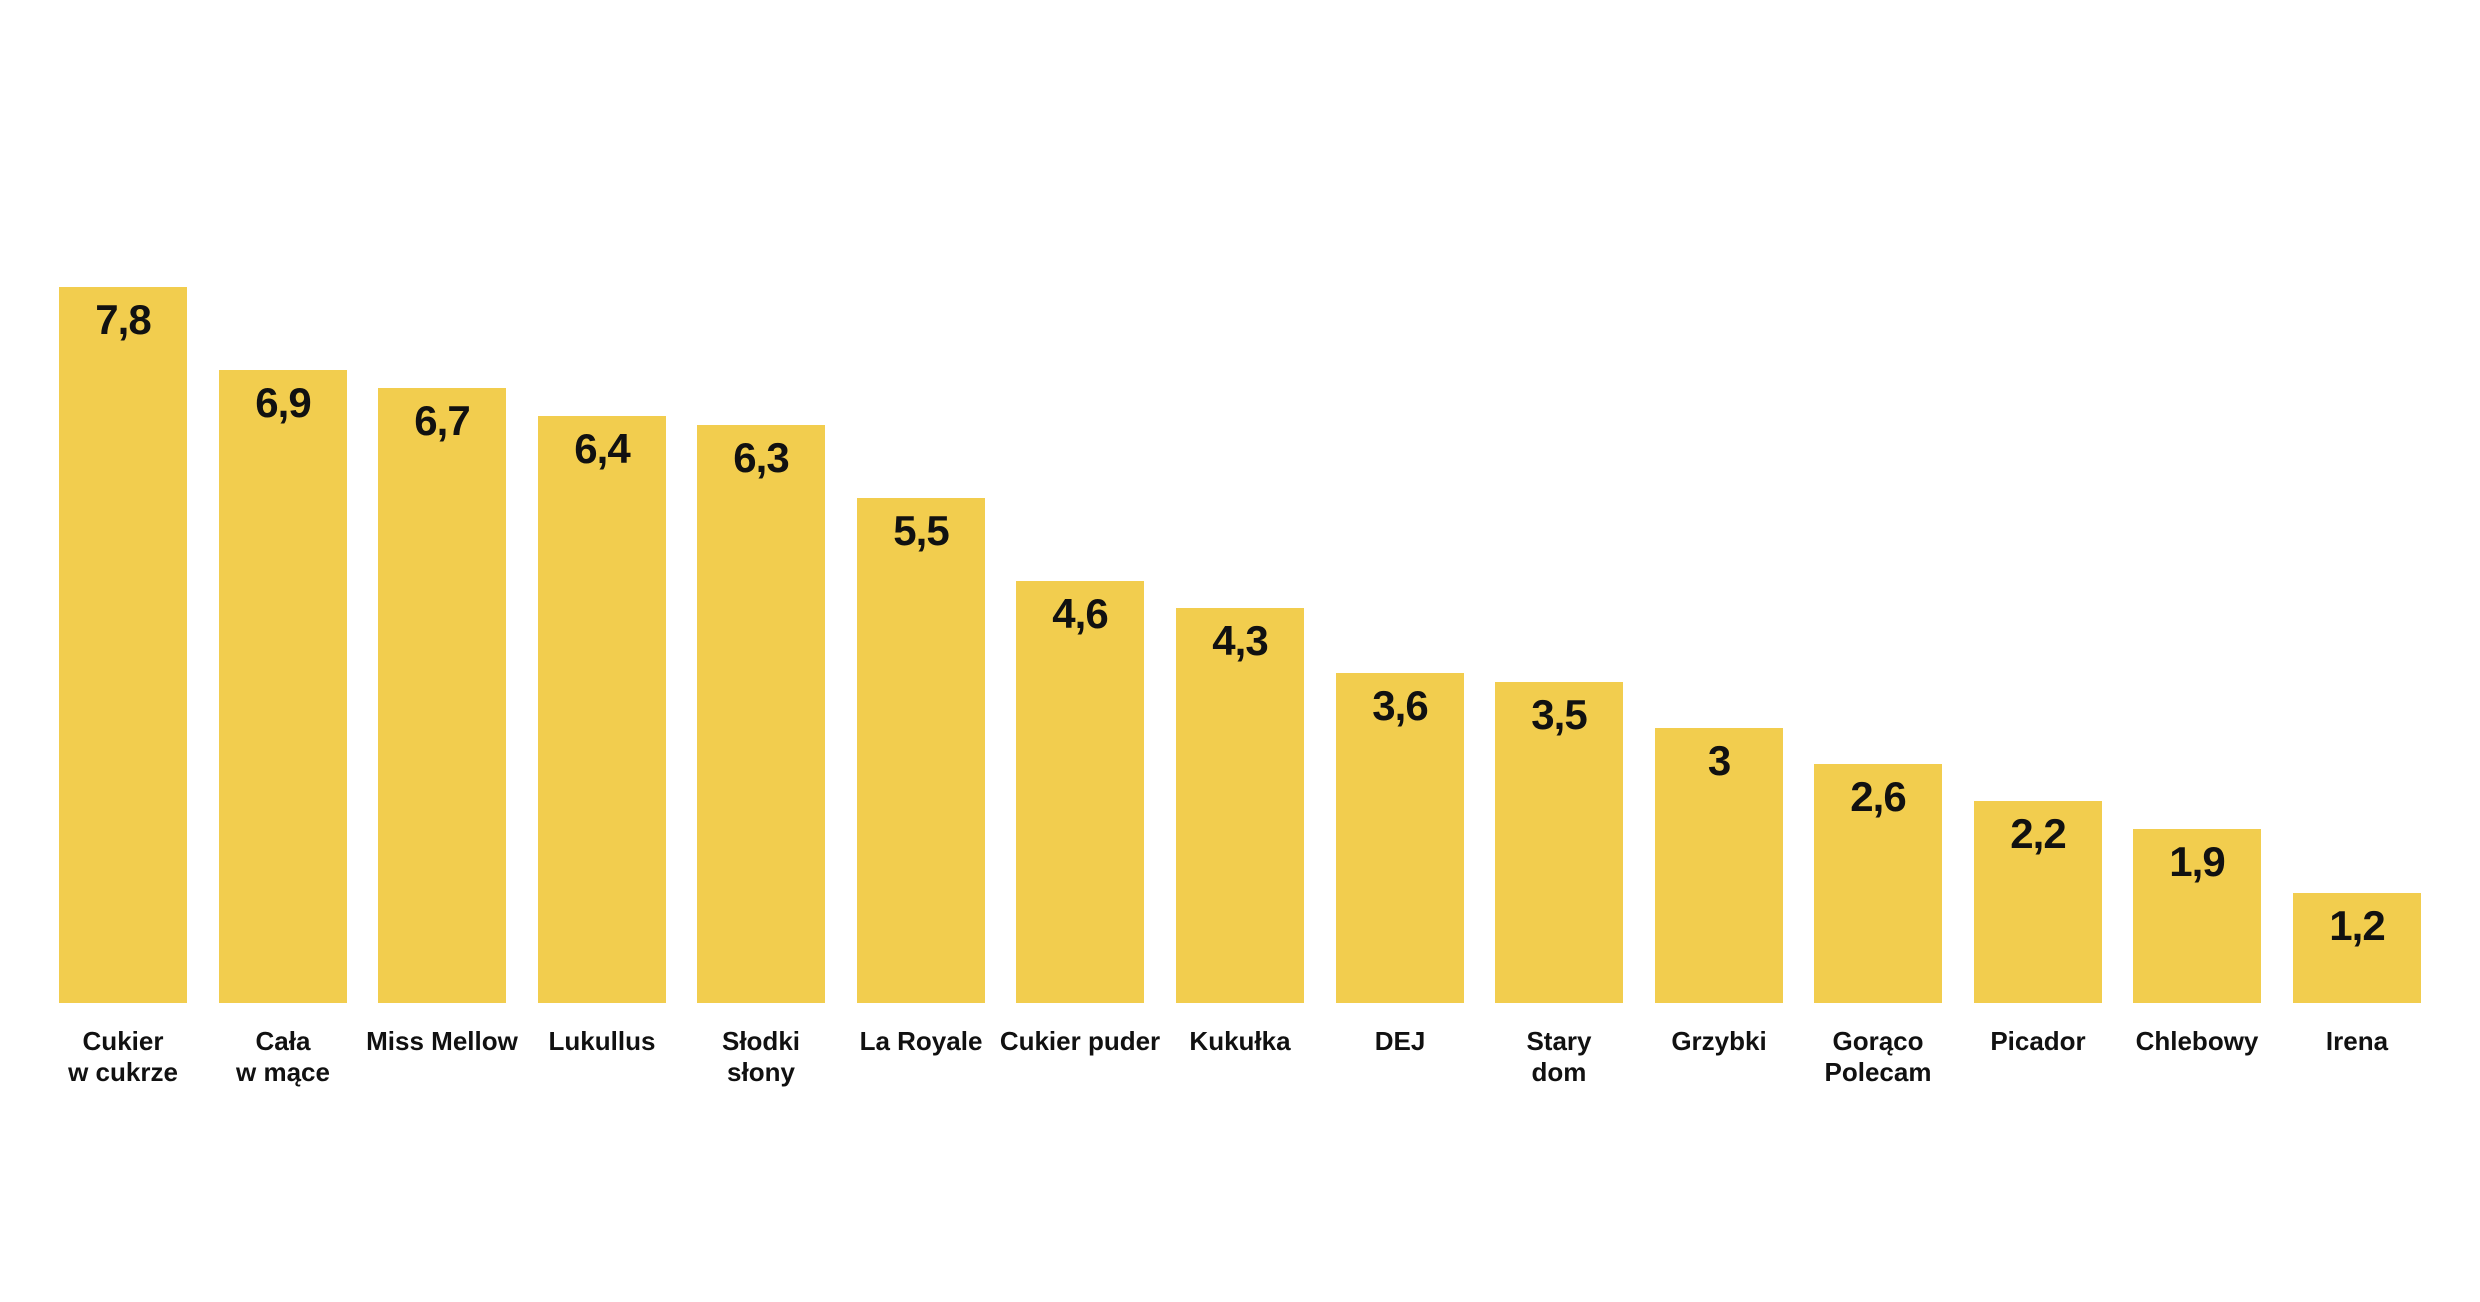 Image resolution: width=2480 pixels, height=1302 pixels. I want to click on bar-category-label: Cała w mące, so click(283, 1056).